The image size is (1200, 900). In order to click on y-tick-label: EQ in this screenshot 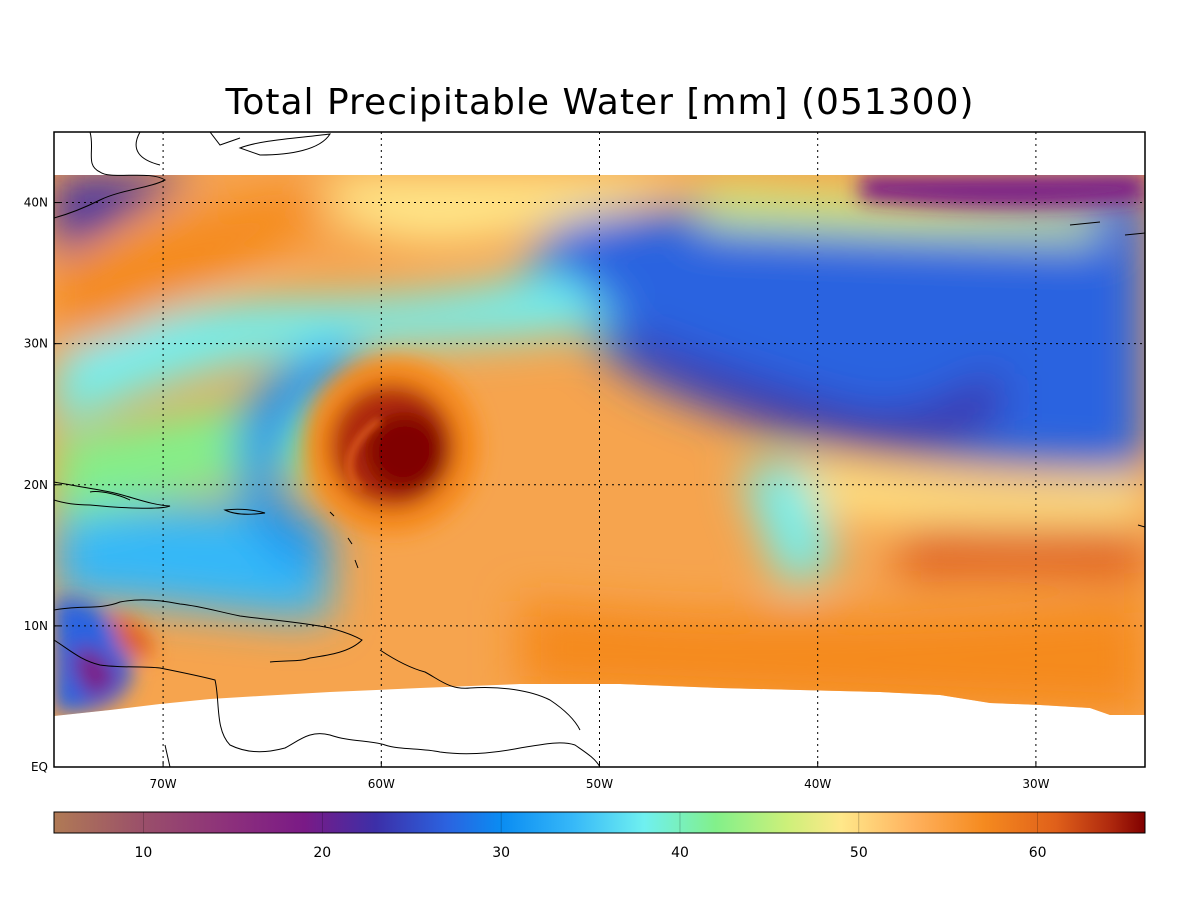, I will do `click(39, 767)`.